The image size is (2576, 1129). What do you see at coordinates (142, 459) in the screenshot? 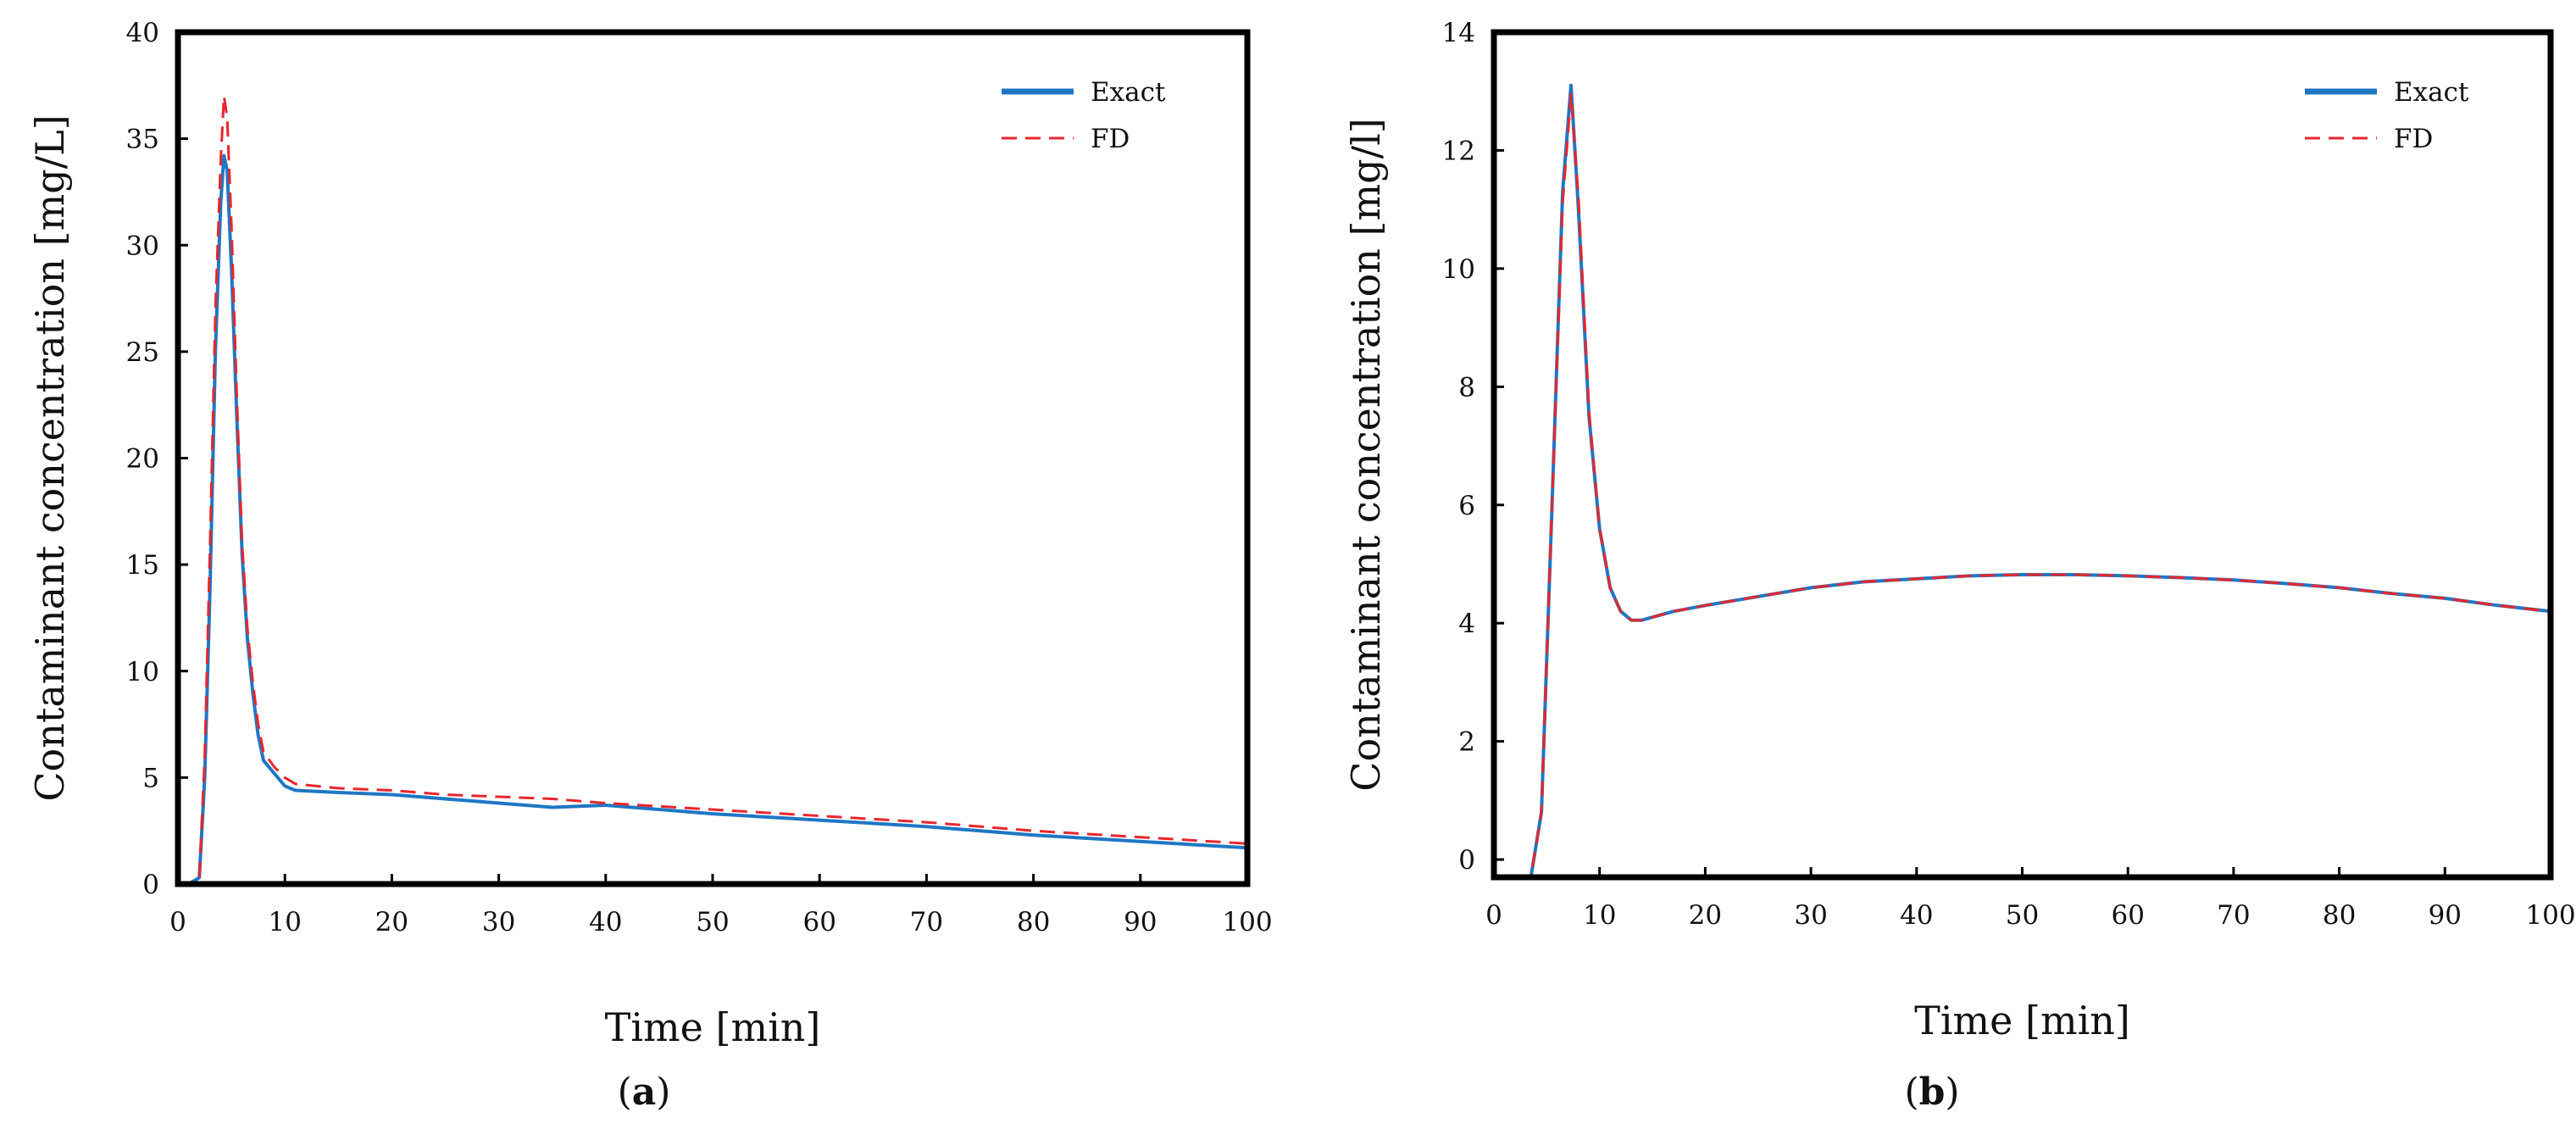
I see `y-tick-label: 20` at bounding box center [142, 459].